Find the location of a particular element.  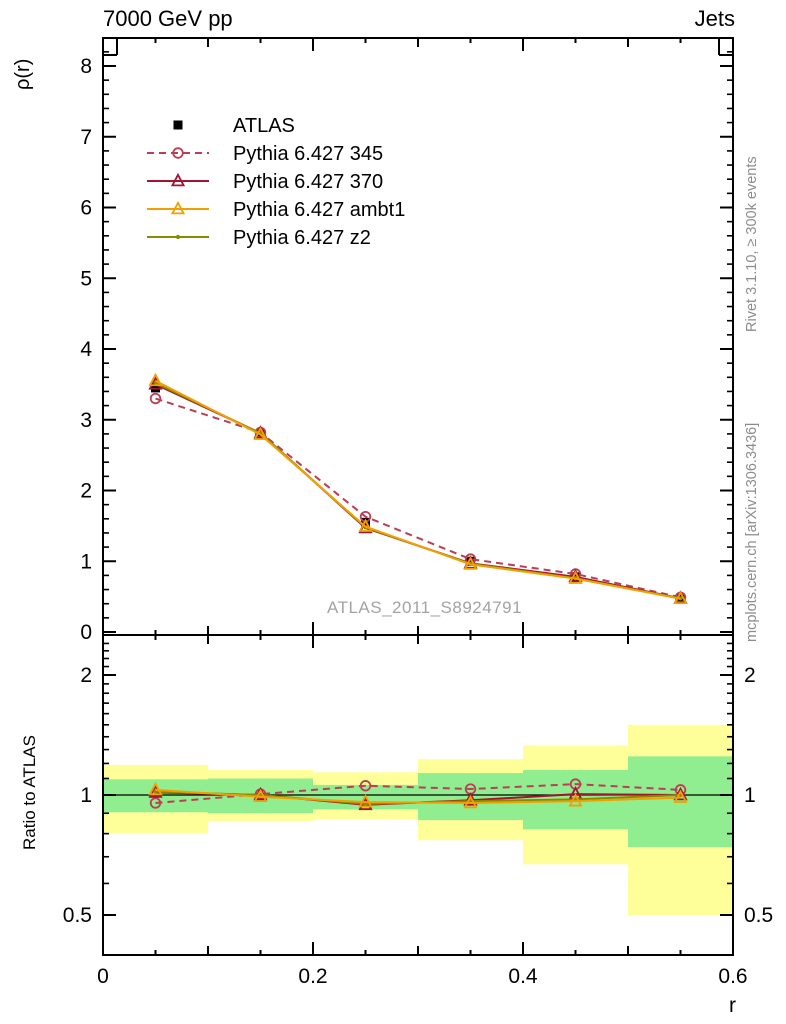

x-axis-labels: 0 0.2 0.4 0.6 is located at coordinates (422, 976).